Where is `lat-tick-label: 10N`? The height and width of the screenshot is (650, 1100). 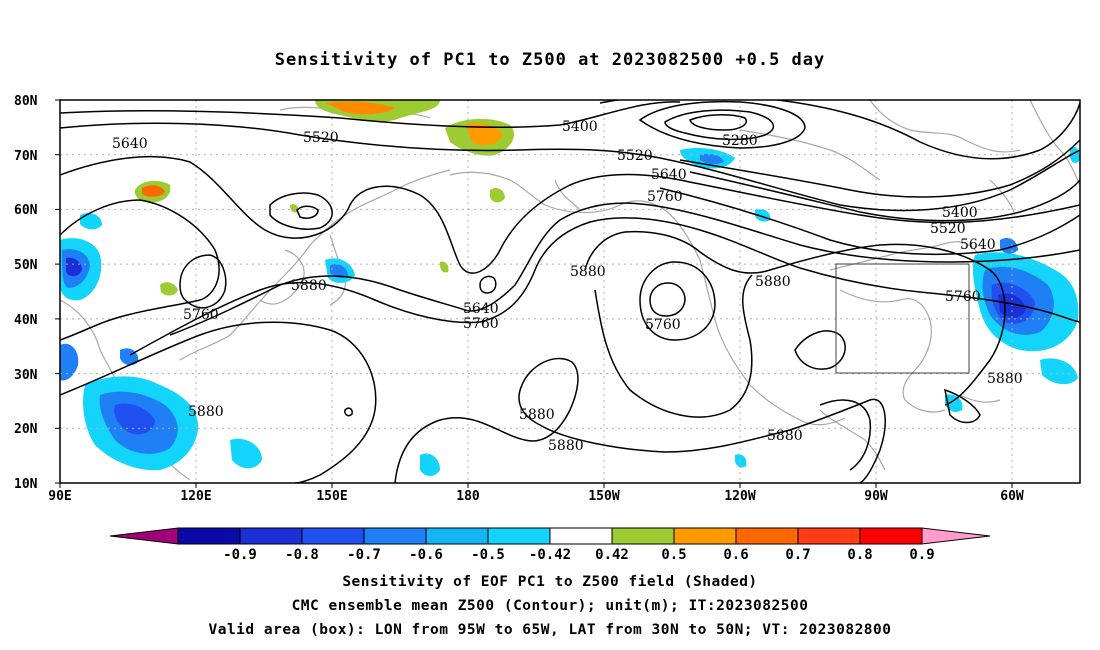 lat-tick-label: 10N is located at coordinates (26, 484).